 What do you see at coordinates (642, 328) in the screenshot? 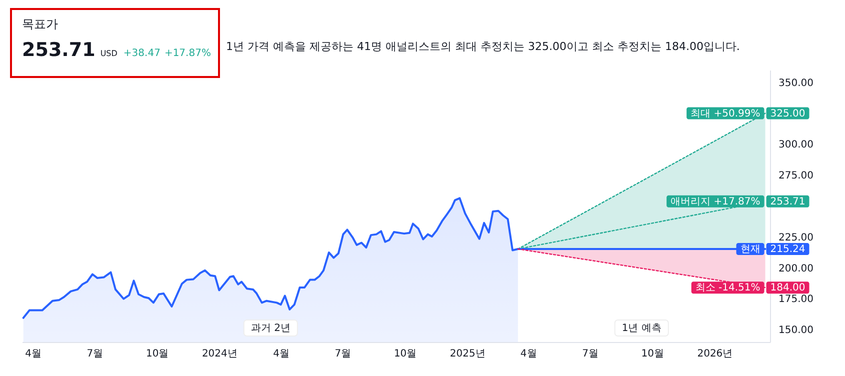
I see `annotation: 1년 예측` at bounding box center [642, 328].